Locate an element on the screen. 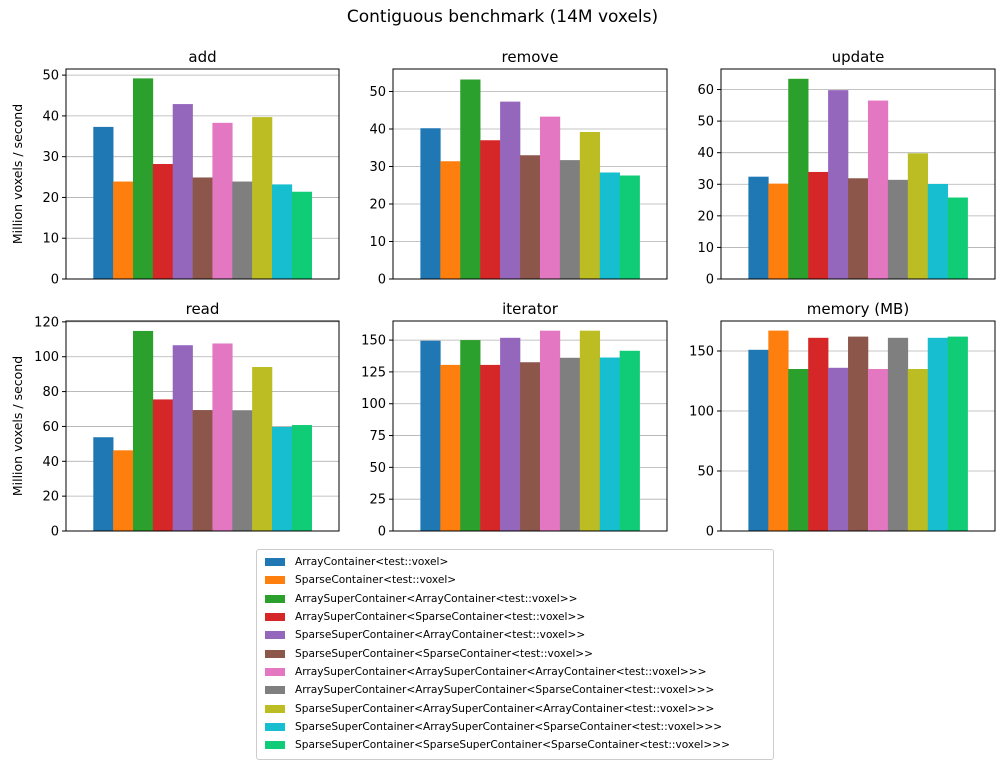 Image resolution: width=1005 pixels, height=769 pixels. y-axis-label: Million voxels / second is located at coordinates (17, 174).